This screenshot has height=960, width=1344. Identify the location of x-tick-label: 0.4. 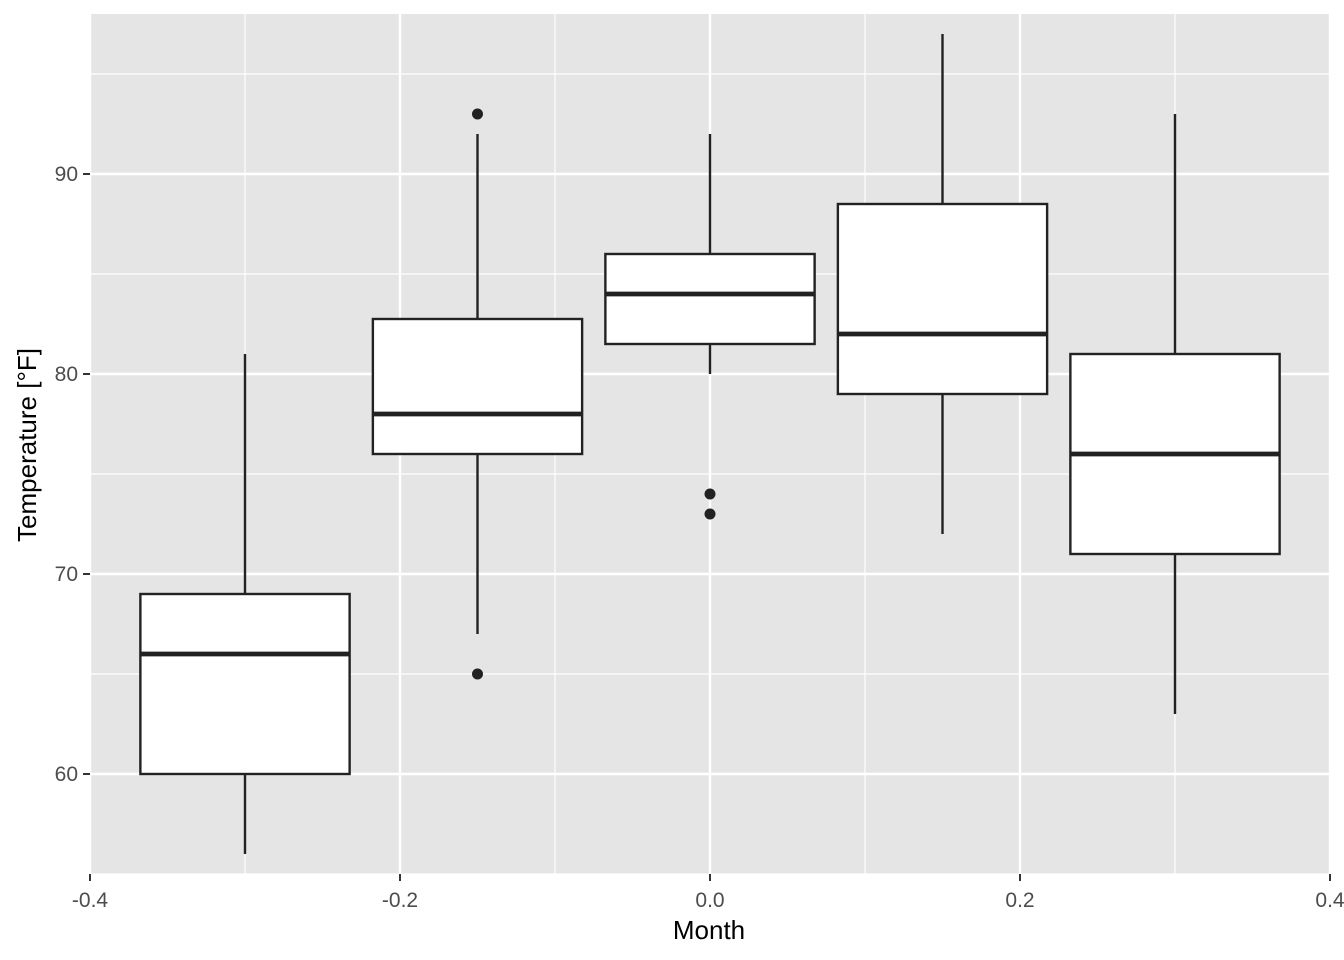
(1329, 900).